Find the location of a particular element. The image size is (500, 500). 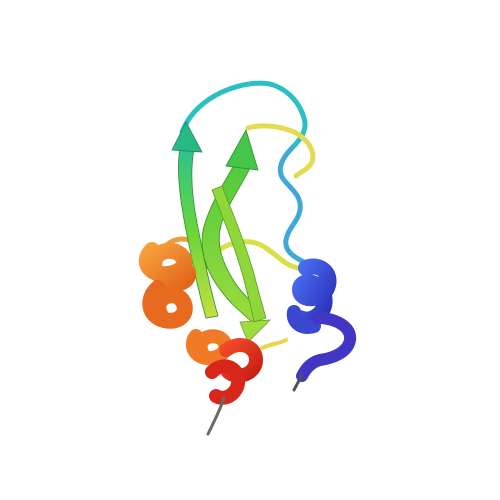

beta-strand-green-right is located at coordinates (239, 254).